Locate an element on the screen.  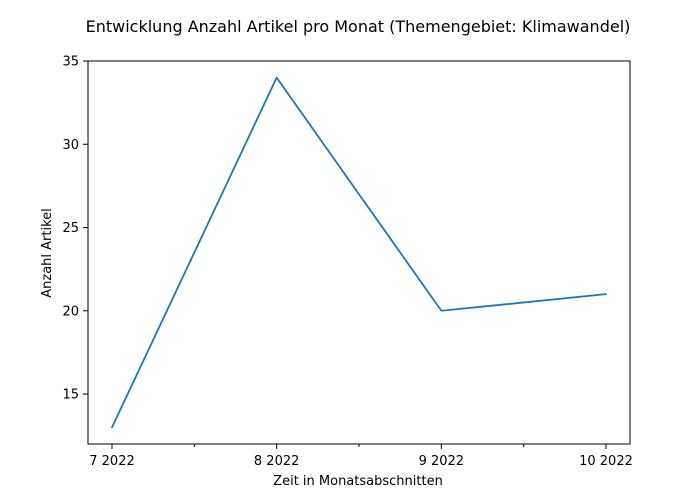
x-tick-label: 8 2022 is located at coordinates (277, 461).